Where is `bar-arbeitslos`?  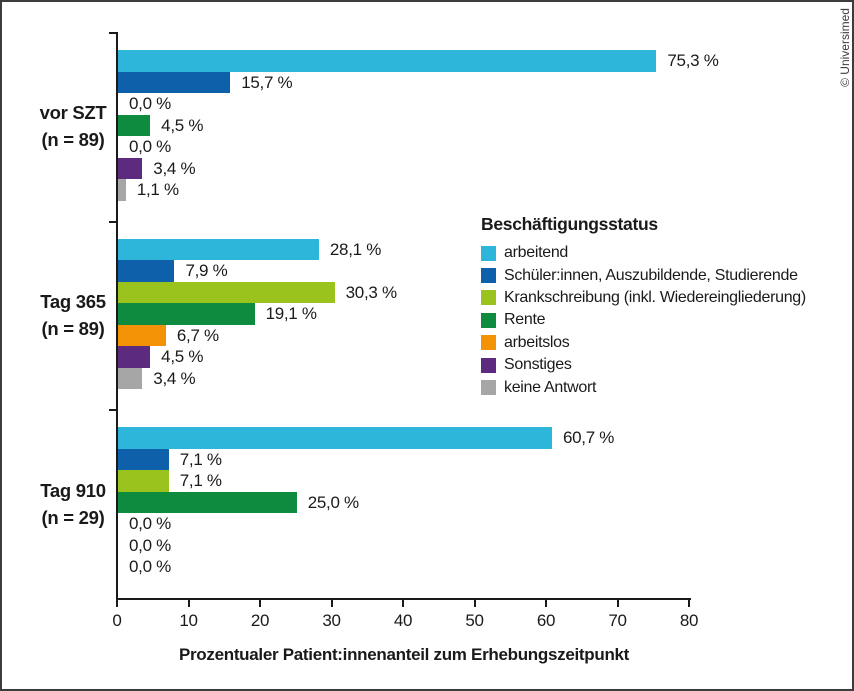
bar-arbeitslos is located at coordinates (142, 335).